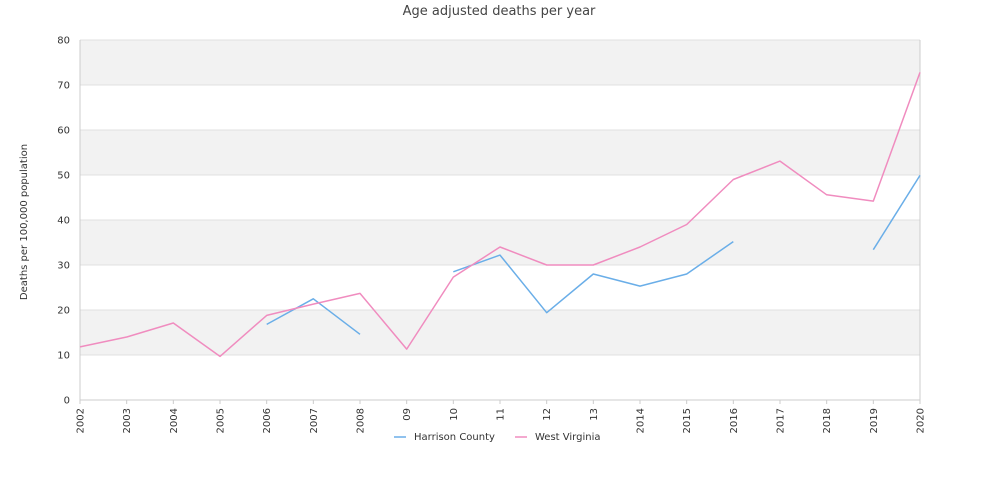  What do you see at coordinates (24, 222) in the screenshot?
I see `y-axis-title: Deaths per 100,000 population` at bounding box center [24, 222].